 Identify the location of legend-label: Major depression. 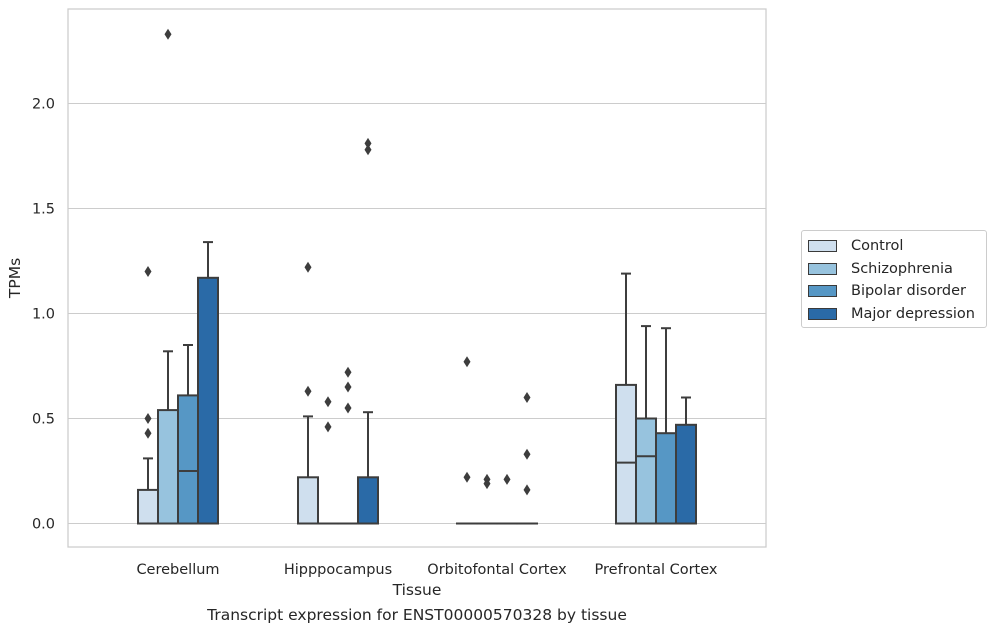
(913, 313).